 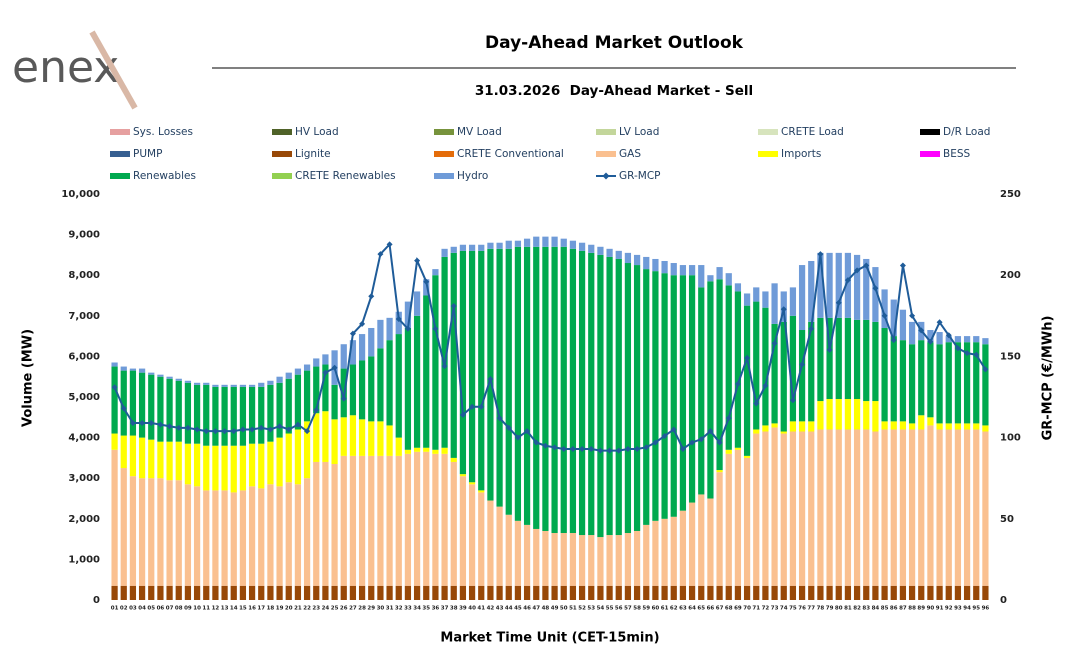 What do you see at coordinates (472, 176) in the screenshot?
I see `legend-label: Hydro` at bounding box center [472, 176].